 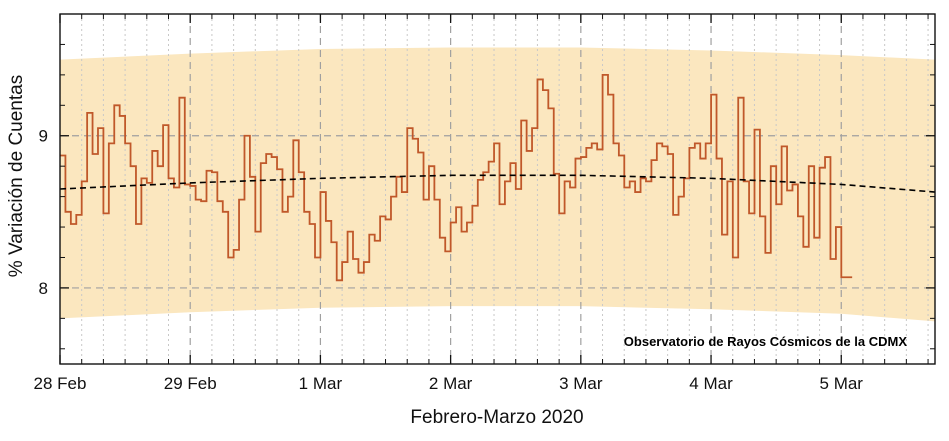 I want to click on x-tick-label: 29 Feb, so click(x=190, y=383).